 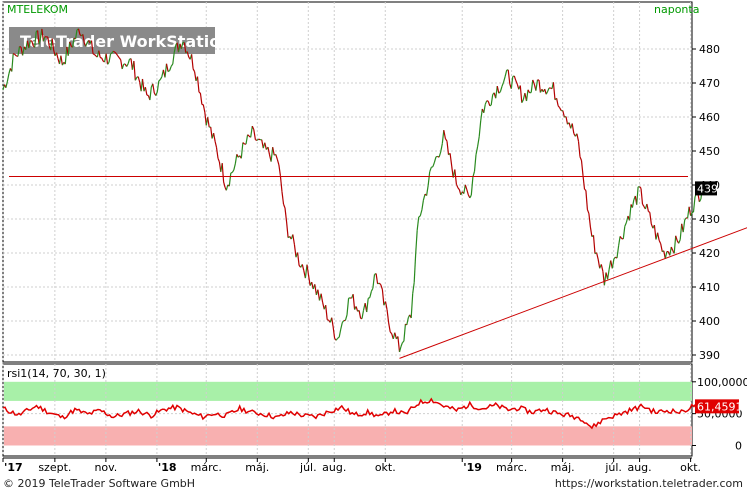 What do you see at coordinates (706, 188) in the screenshot?
I see `price-last-value: 439` at bounding box center [706, 188].